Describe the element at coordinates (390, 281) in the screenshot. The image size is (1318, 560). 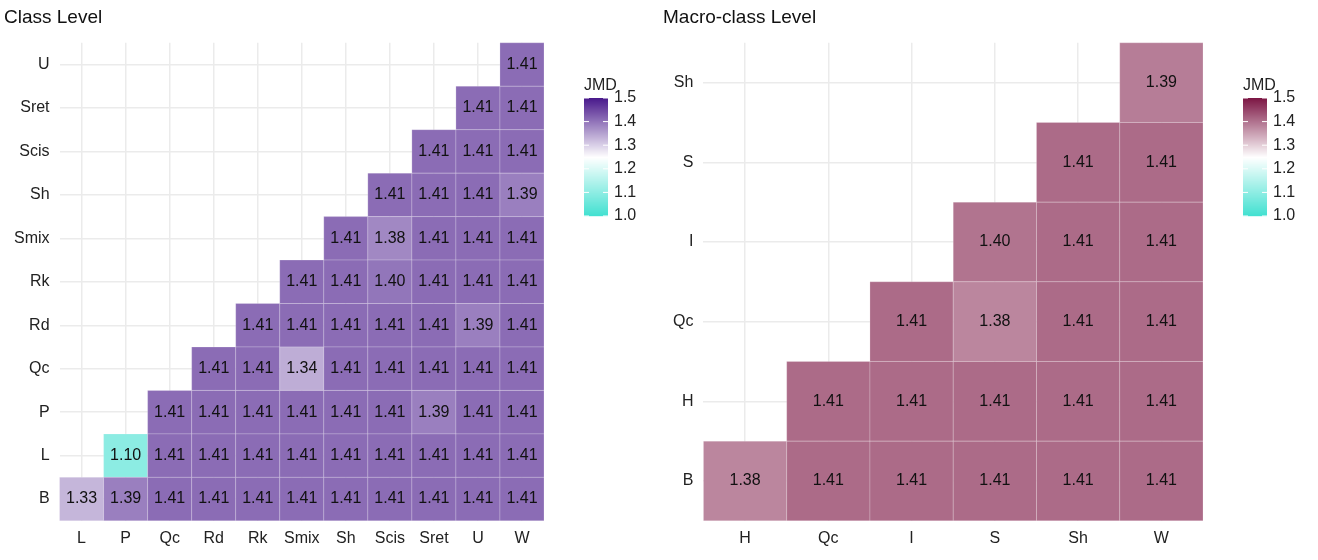
I see `data-label: 1.40` at that location.